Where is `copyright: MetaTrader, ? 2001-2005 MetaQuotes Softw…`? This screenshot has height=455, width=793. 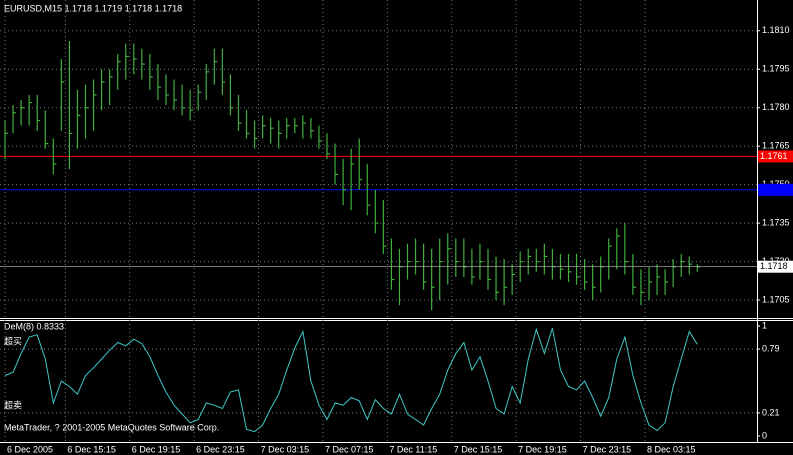 copyright: MetaTrader, ? 2001-2005 MetaQuotes Softw… is located at coordinates (111, 427).